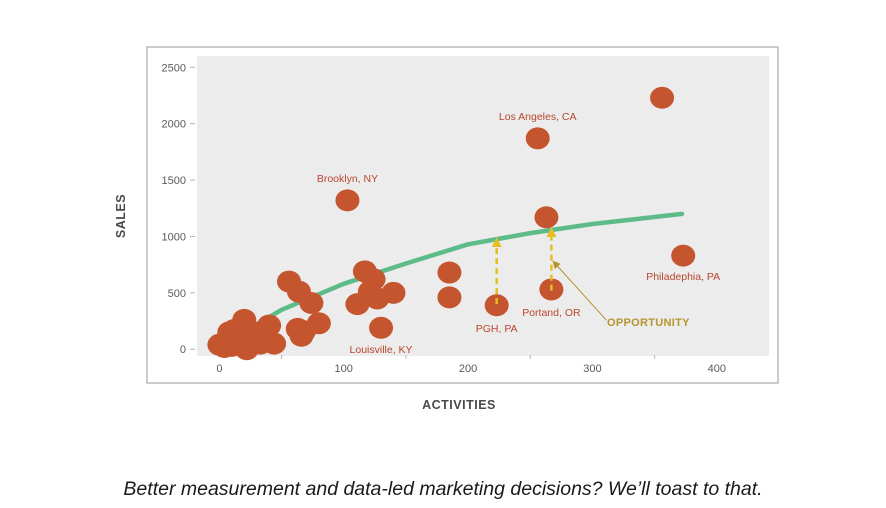 This screenshot has height=508, width=886. What do you see at coordinates (524, 265) in the screenshot?
I see `opportunity-arrows` at bounding box center [524, 265].